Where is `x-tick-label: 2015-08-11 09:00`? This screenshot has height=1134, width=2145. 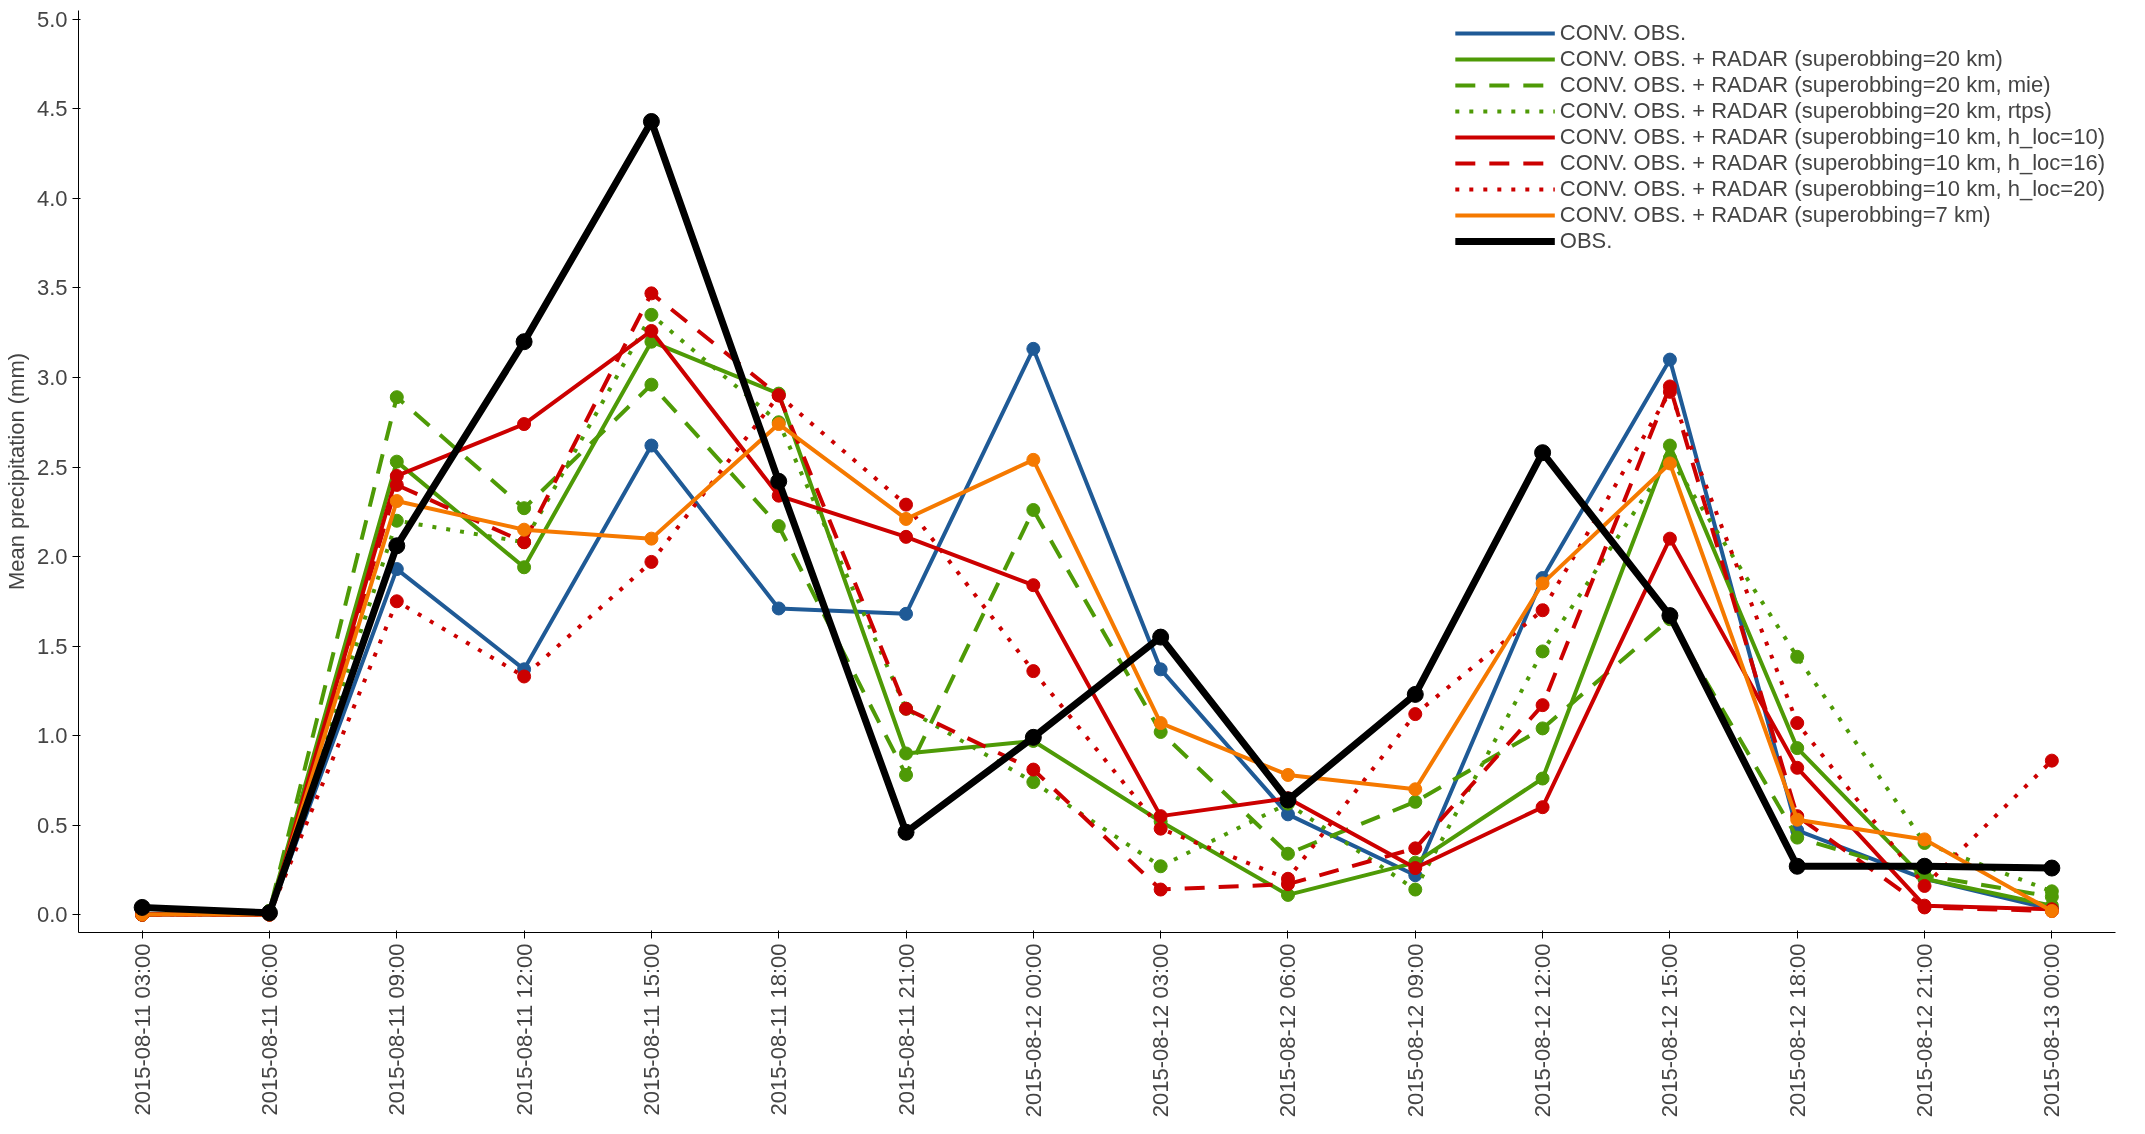
x-tick-label: 2015-08-11 09:00 is located at coordinates (397, 1029).